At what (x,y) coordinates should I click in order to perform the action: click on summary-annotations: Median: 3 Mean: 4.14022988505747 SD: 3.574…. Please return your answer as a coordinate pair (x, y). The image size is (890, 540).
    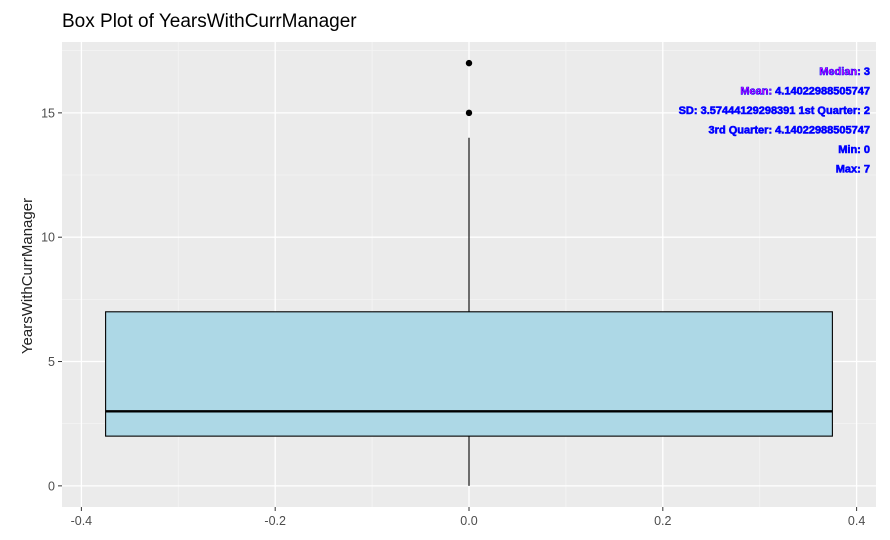
    Looking at the image, I should click on (774, 121).